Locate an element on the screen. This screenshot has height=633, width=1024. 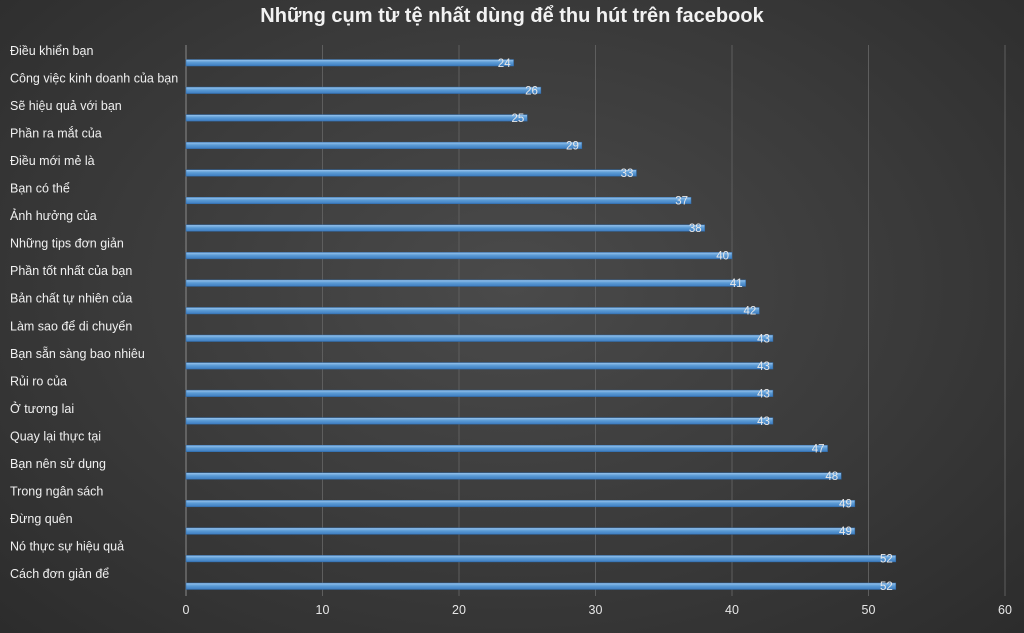
category-label: Ảnh hưởng của is located at coordinates (53, 215).